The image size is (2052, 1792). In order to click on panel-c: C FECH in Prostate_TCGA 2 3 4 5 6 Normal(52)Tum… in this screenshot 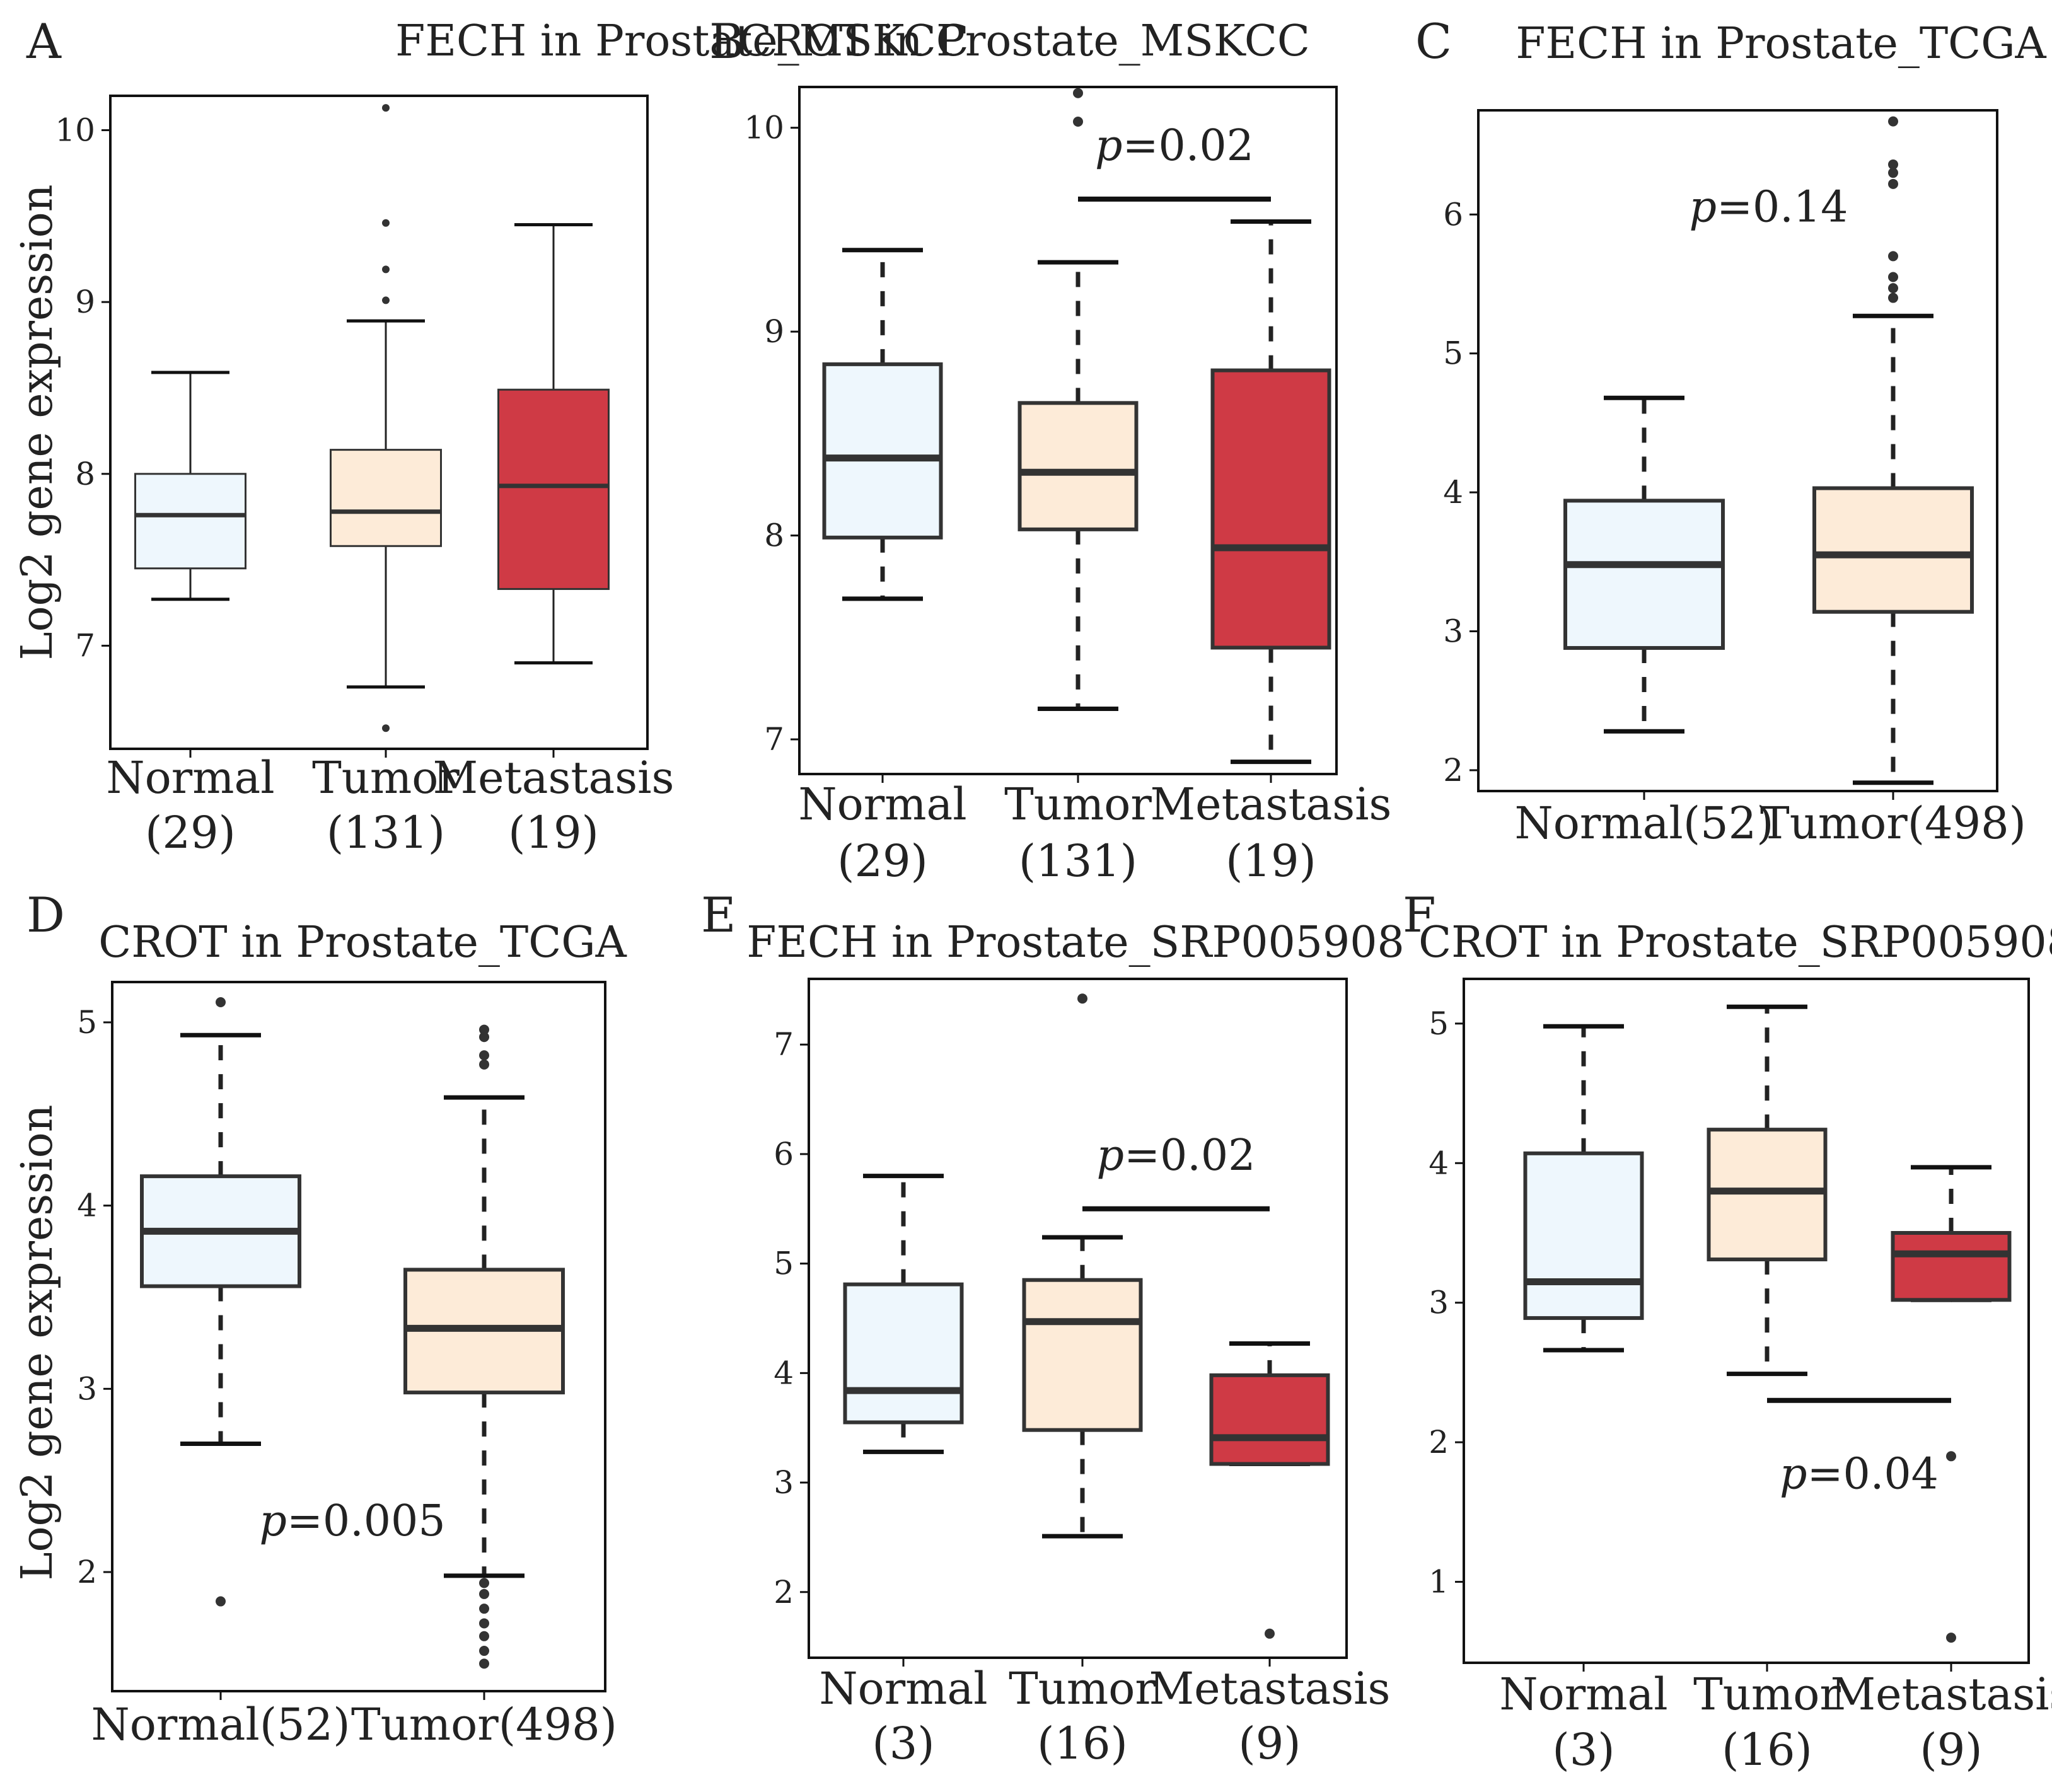, I will do `click(1731, 431)`.